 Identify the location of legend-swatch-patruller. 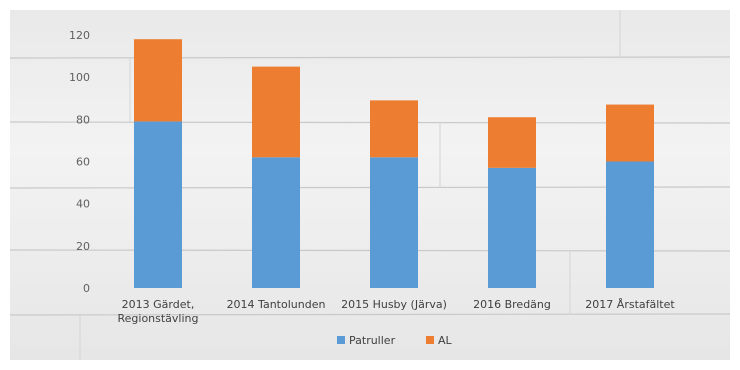
(341, 340).